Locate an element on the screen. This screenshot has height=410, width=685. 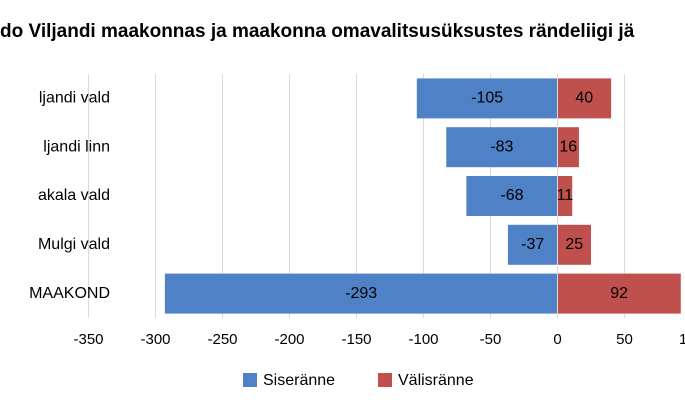
data-label: 16 is located at coordinates (568, 146).